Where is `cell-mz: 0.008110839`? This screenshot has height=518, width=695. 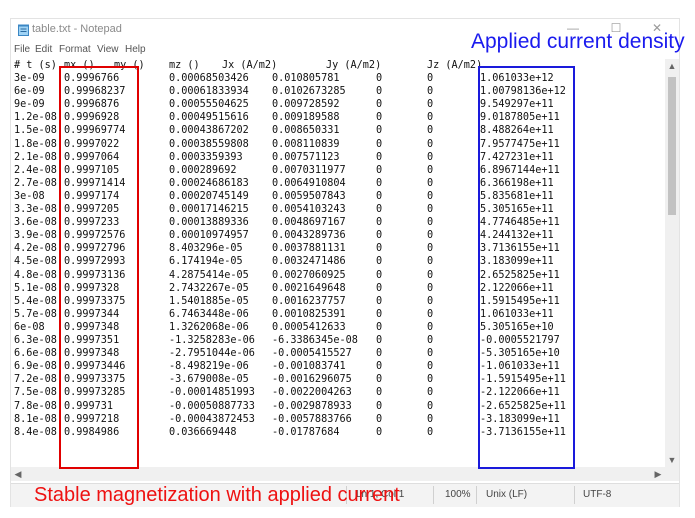
cell-mz: 0.008110839 is located at coordinates (306, 144).